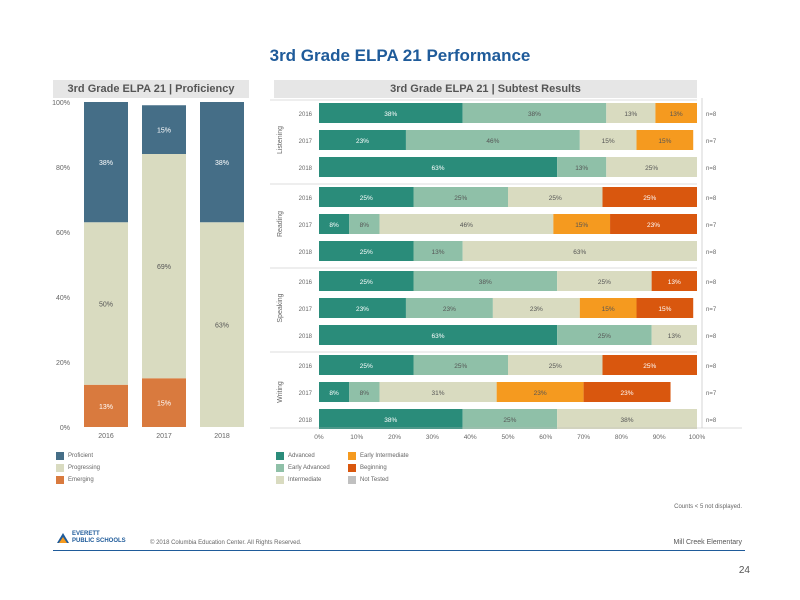 This screenshot has width=800, height=600. What do you see at coordinates (151, 89) in the screenshot?
I see `proficiency-panel-title: 3rd Grade ELPA 21 | Proficiency` at bounding box center [151, 89].